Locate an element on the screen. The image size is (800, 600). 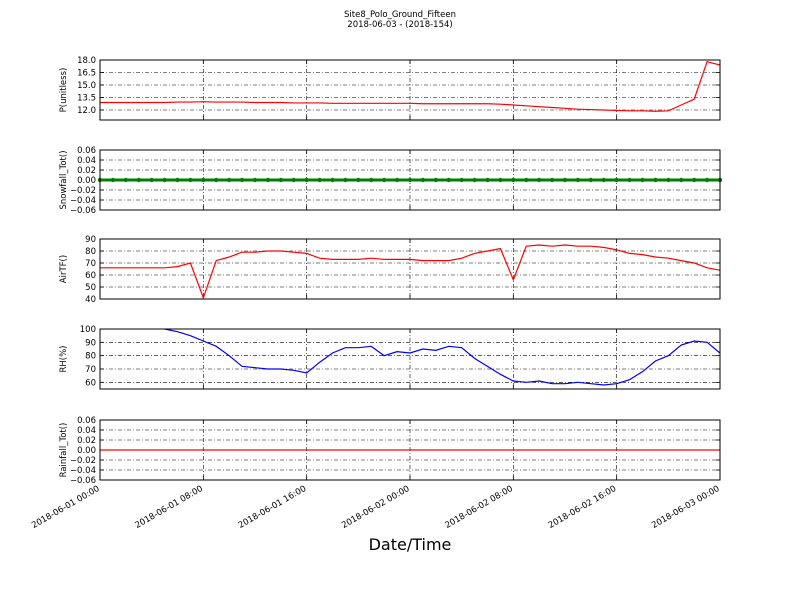
y-tick-label: 15.0 is located at coordinates (86, 86).